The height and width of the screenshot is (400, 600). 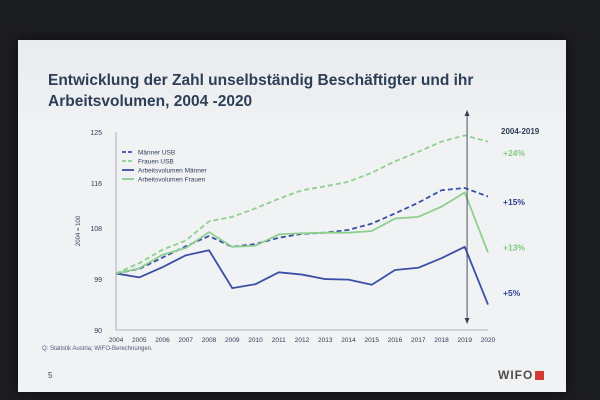 I want to click on page-number: 5, so click(x=50, y=375).